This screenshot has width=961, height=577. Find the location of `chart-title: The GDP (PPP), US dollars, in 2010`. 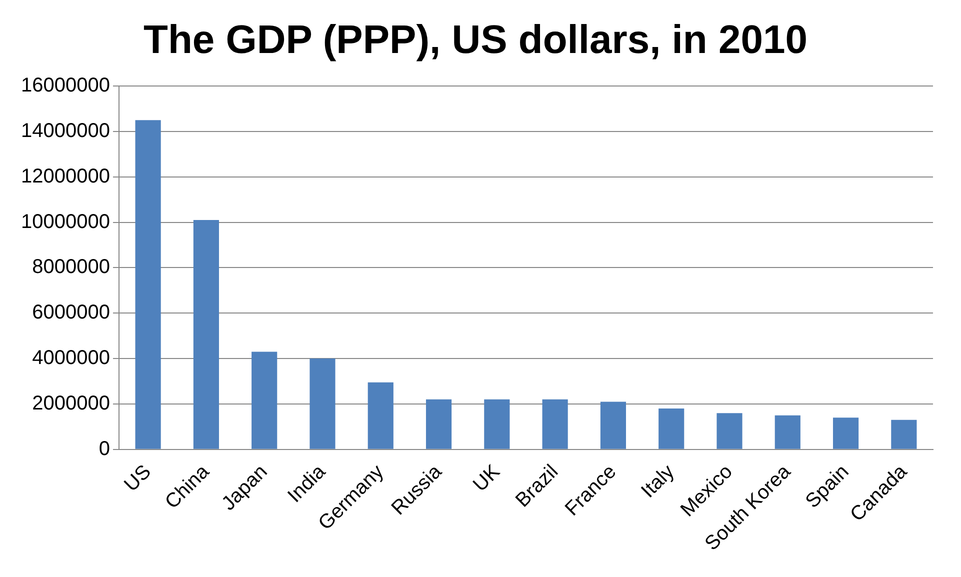

chart-title: The GDP (PPP), US dollars, in 2010 is located at coordinates (476, 40).